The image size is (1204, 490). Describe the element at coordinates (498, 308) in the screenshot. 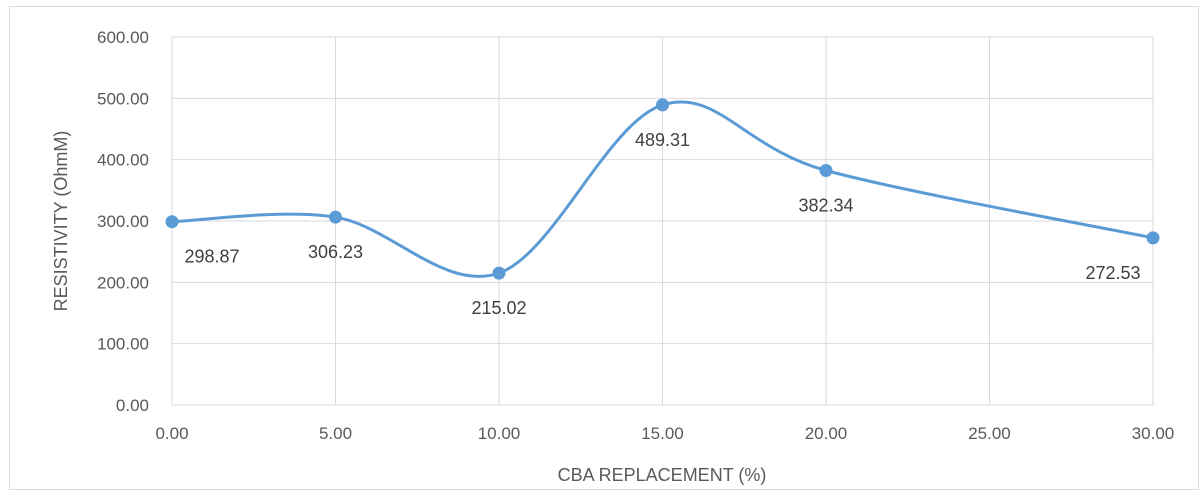

I see `data-label: 215.02` at that location.